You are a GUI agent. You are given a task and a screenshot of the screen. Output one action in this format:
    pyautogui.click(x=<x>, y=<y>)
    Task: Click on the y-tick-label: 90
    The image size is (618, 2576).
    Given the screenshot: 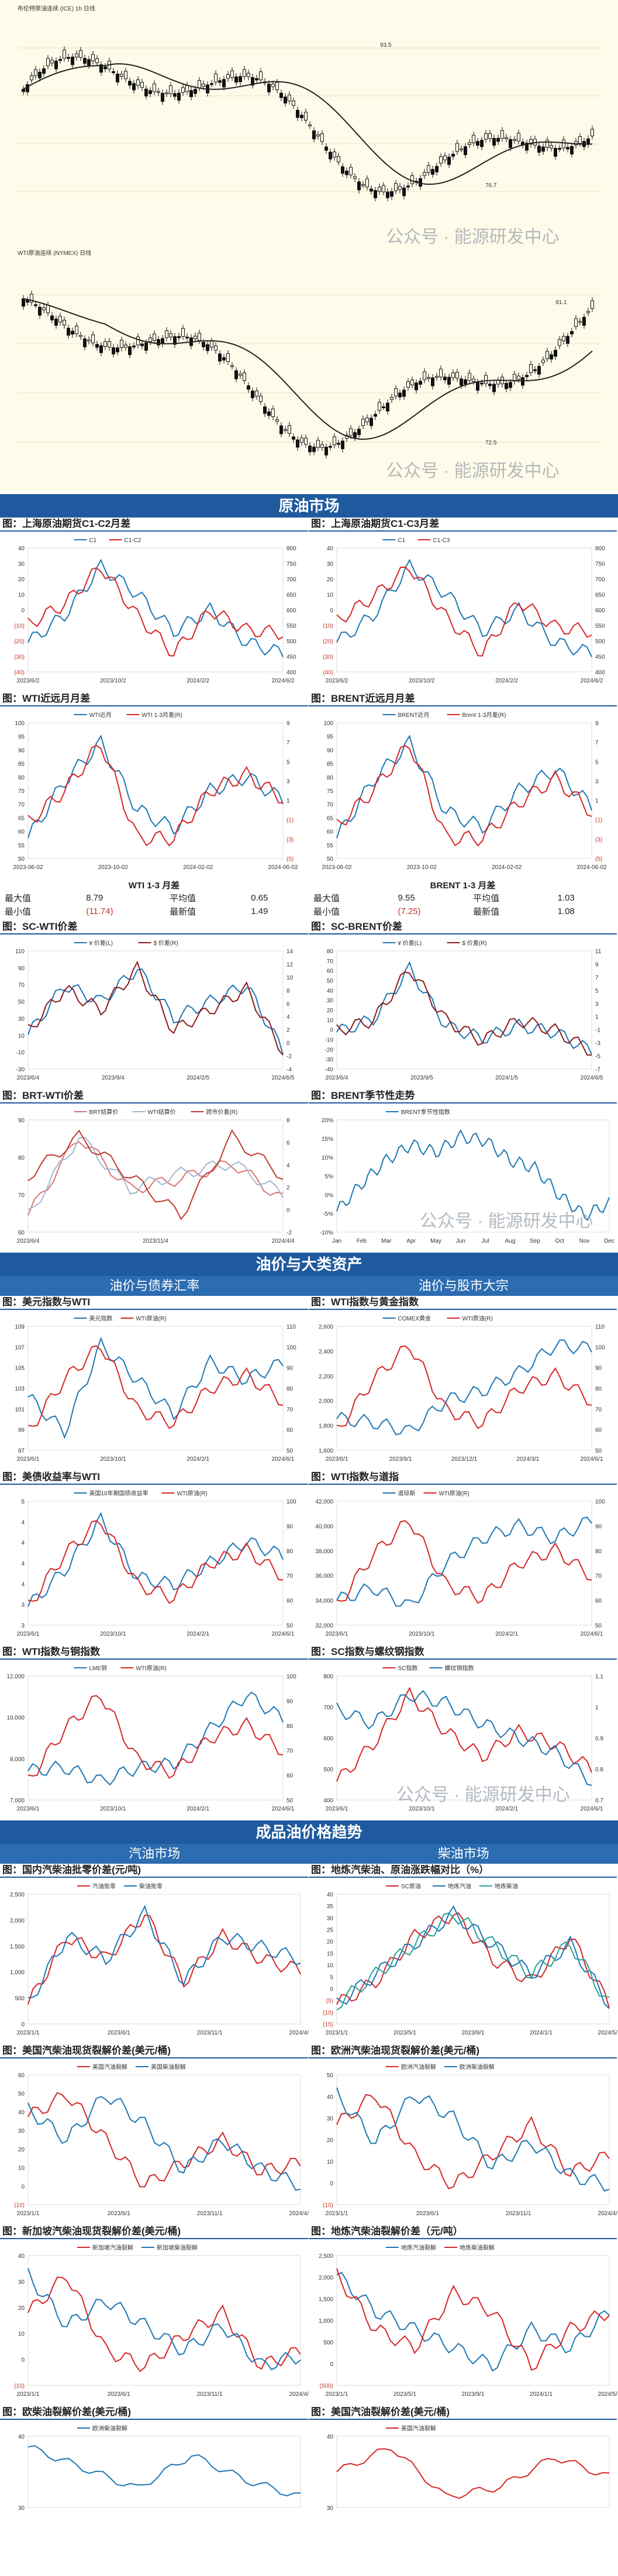 What is the action you would take?
    pyautogui.click(x=22, y=1121)
    